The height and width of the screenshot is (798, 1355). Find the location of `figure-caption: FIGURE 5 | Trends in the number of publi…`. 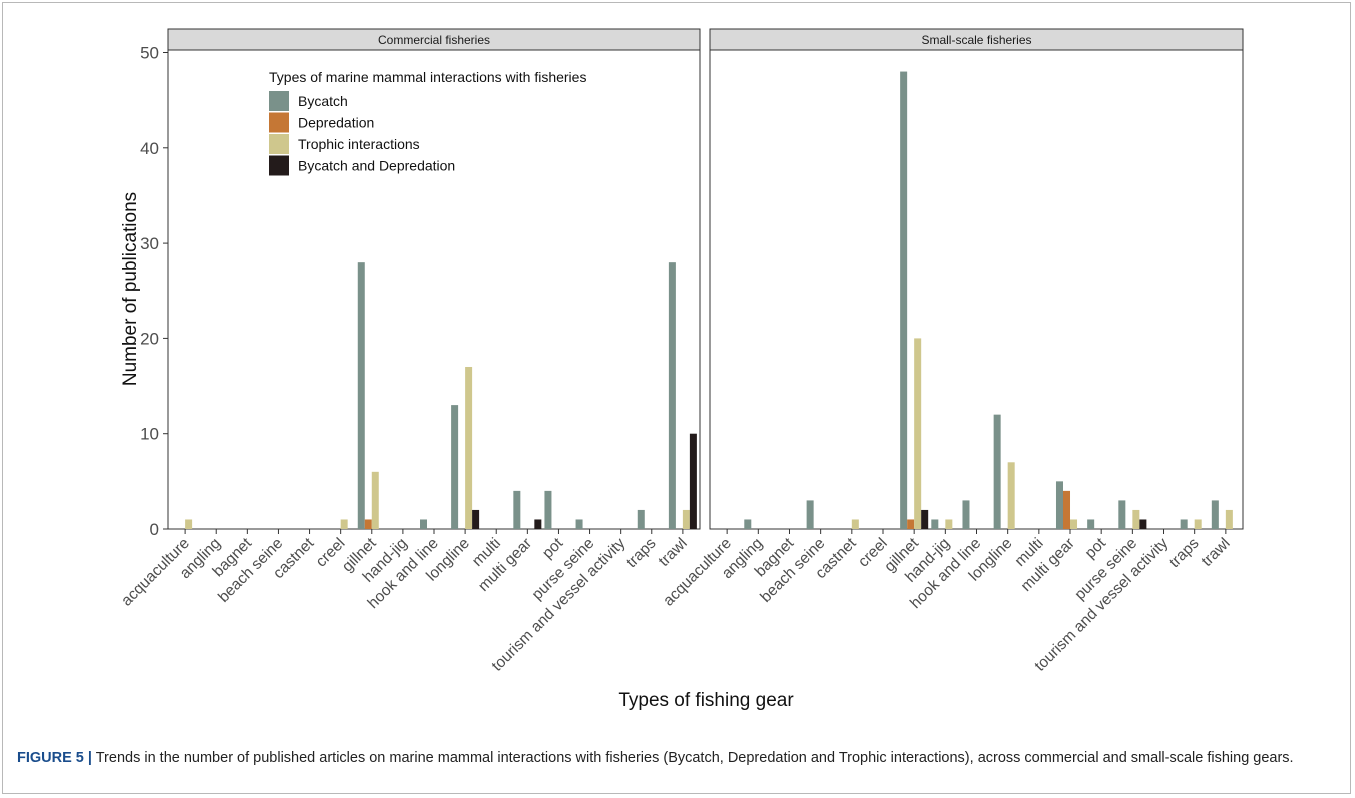

figure-caption: FIGURE 5 | Trends in the number of publi… is located at coordinates (677, 758).